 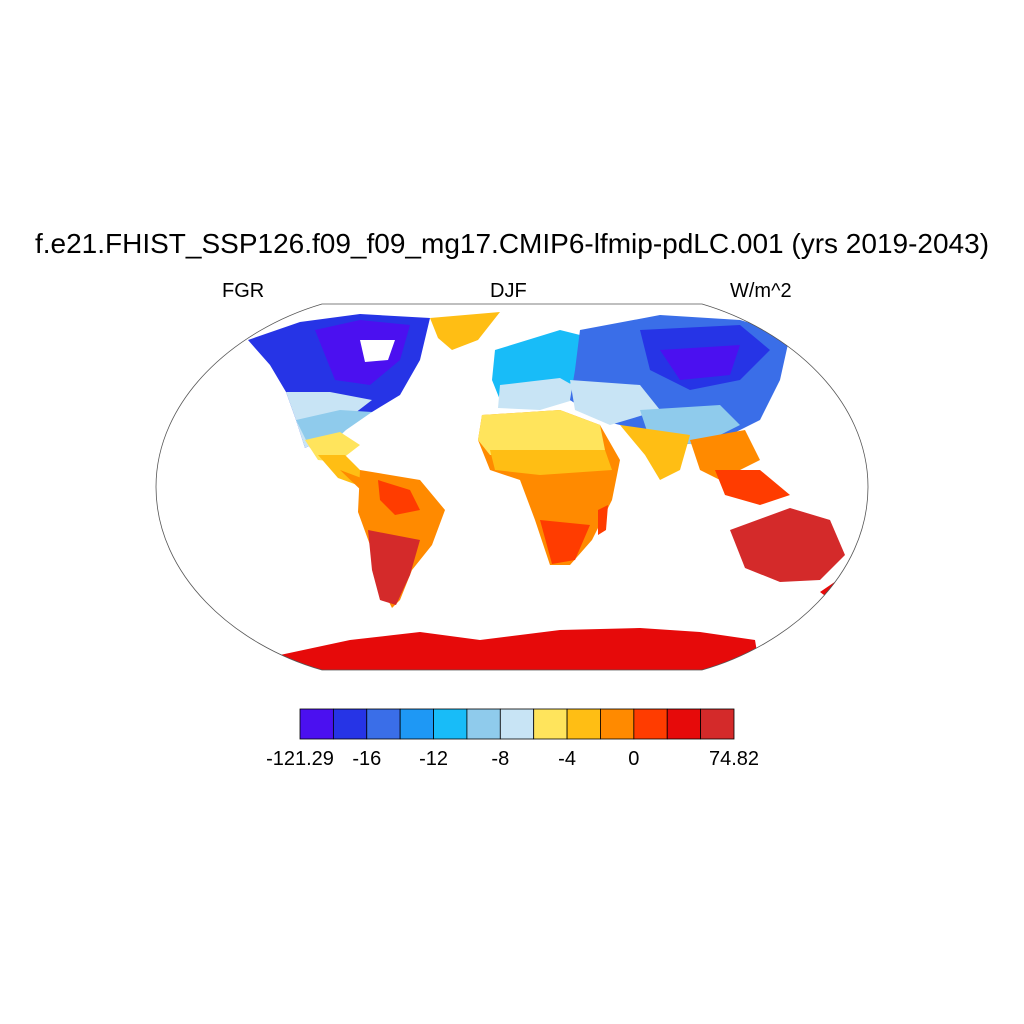 What do you see at coordinates (500, 759) in the screenshot?
I see `colorbar-tick-label: -8` at bounding box center [500, 759].